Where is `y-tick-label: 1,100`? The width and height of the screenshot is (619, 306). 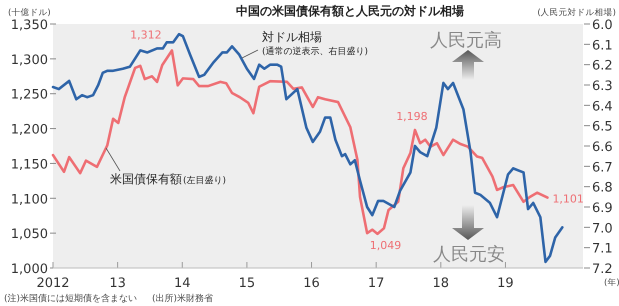 y-tick-label: 1,100 is located at coordinates (29, 200).